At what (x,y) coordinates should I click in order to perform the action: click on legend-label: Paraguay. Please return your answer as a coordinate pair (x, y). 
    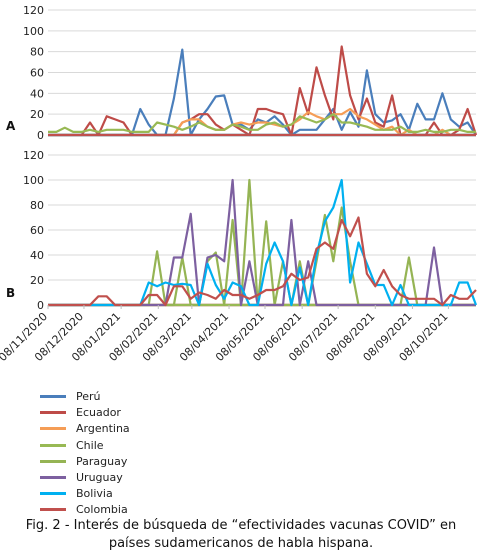
    Looking at the image, I should click on (102, 461).